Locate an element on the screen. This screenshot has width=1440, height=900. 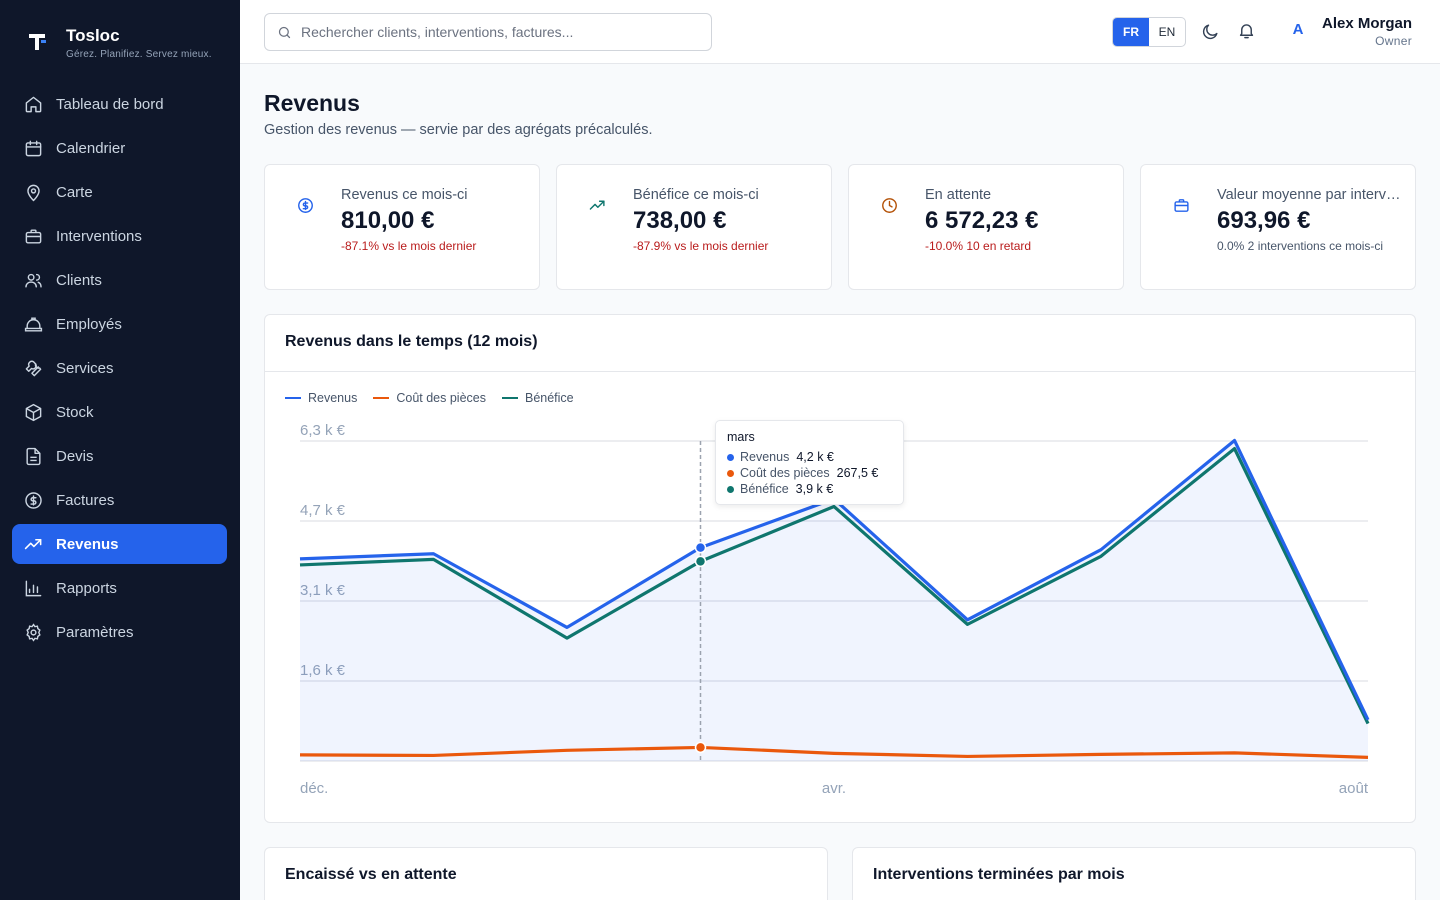
sidebar-item-label: Stock is located at coordinates (75, 412).